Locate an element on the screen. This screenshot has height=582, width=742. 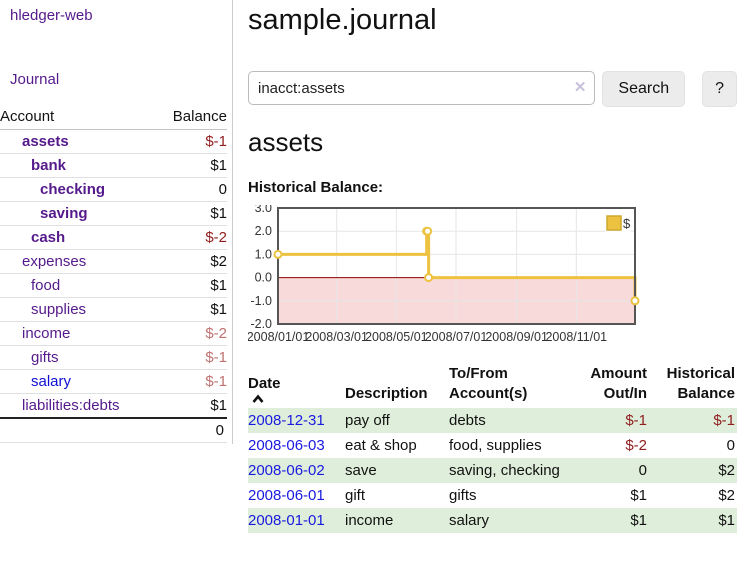
account-link-supplies: supplies is located at coordinates (59, 309).